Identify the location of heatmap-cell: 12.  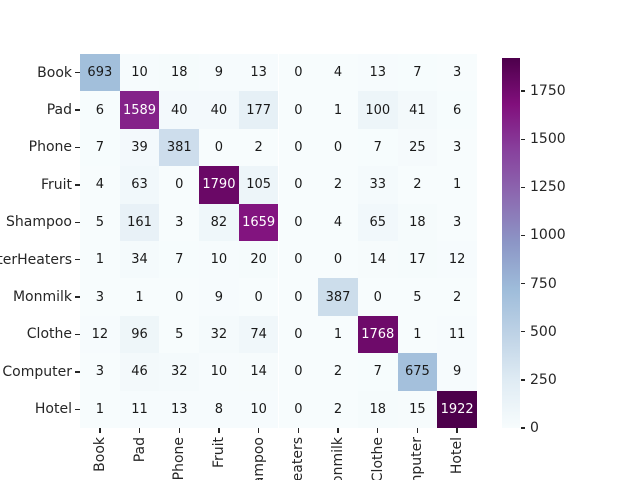
(457, 260).